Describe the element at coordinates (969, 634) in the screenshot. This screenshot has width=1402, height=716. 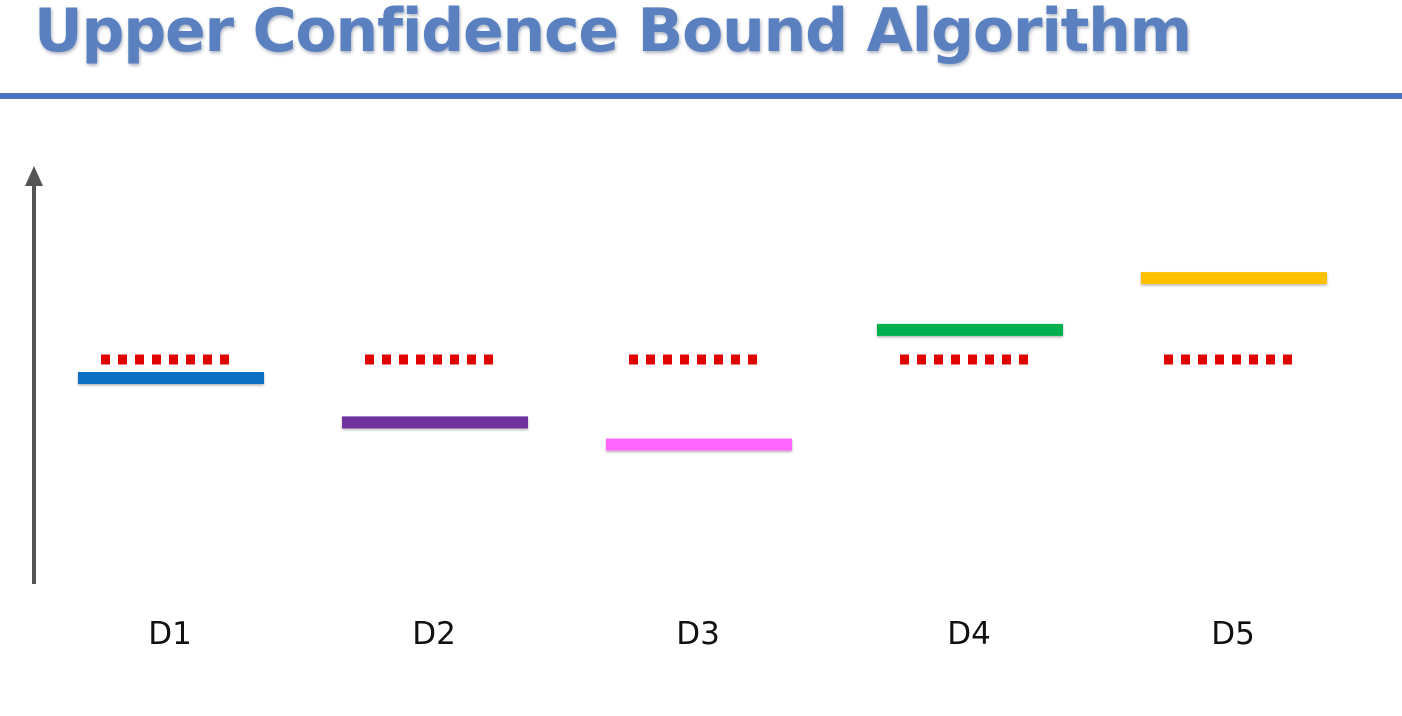
I see `distribution-label-d4: D4` at that location.